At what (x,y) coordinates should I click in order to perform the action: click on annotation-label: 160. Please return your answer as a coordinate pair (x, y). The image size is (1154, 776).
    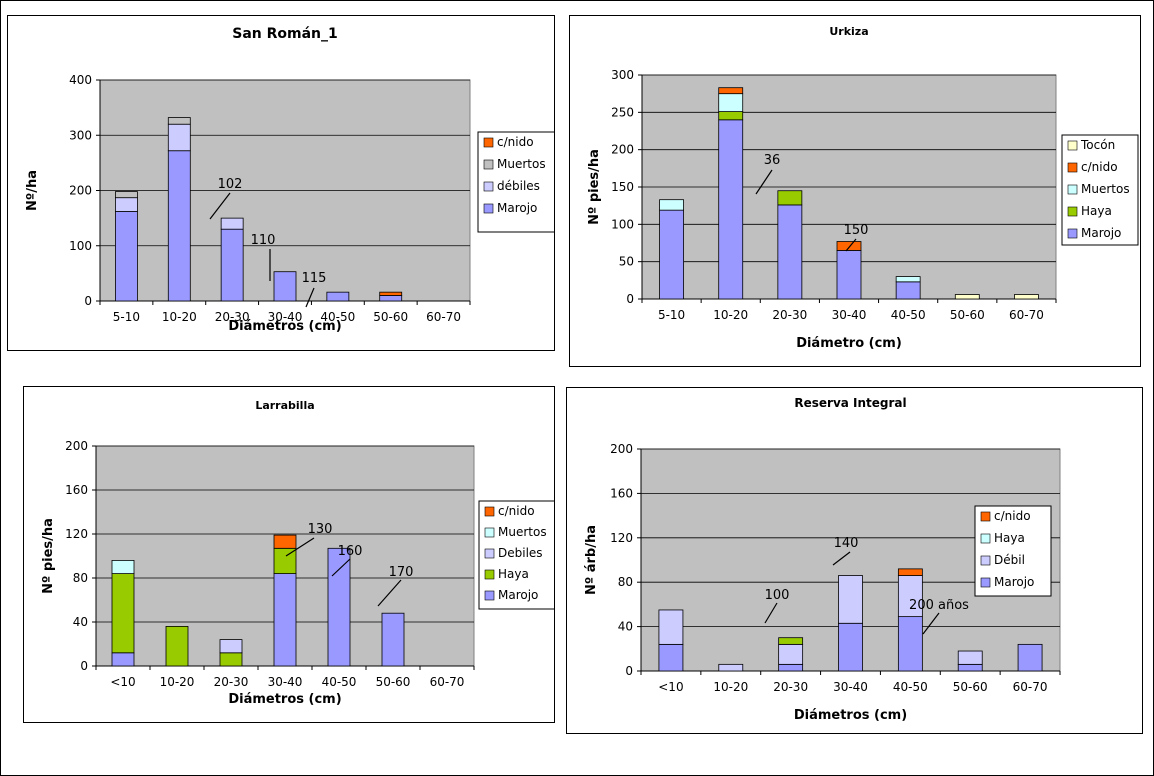
    Looking at the image, I should click on (350, 551).